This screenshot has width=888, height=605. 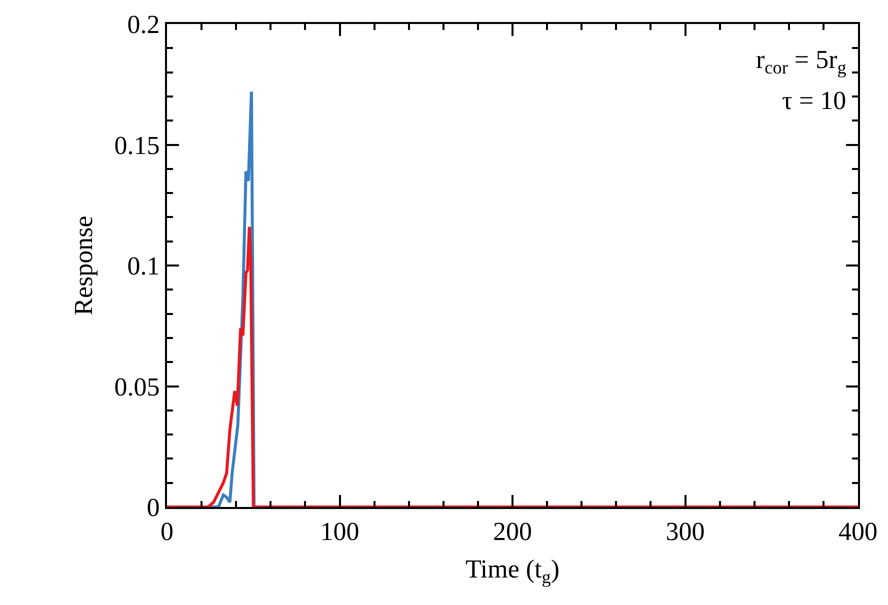 What do you see at coordinates (685, 531) in the screenshot?
I see `x-tick-label: 300` at bounding box center [685, 531].